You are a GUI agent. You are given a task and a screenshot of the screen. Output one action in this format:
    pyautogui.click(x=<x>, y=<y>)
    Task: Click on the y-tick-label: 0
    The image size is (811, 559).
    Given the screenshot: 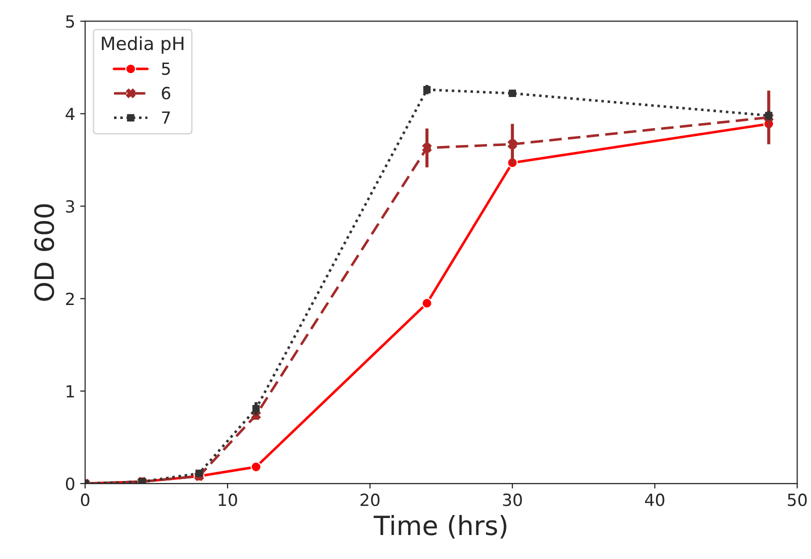 What is the action you would take?
    pyautogui.click(x=70, y=483)
    